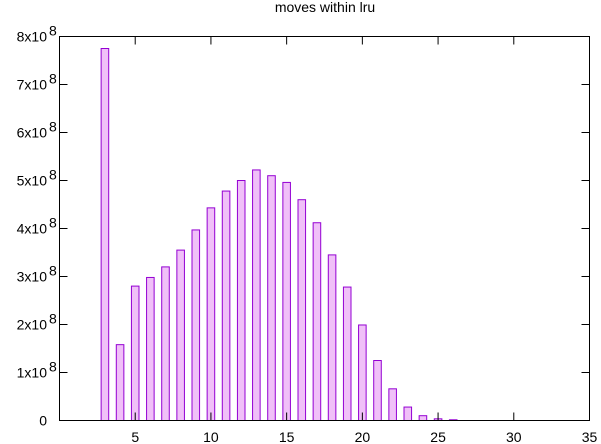  I want to click on x-tick-label: 10, so click(211, 436).